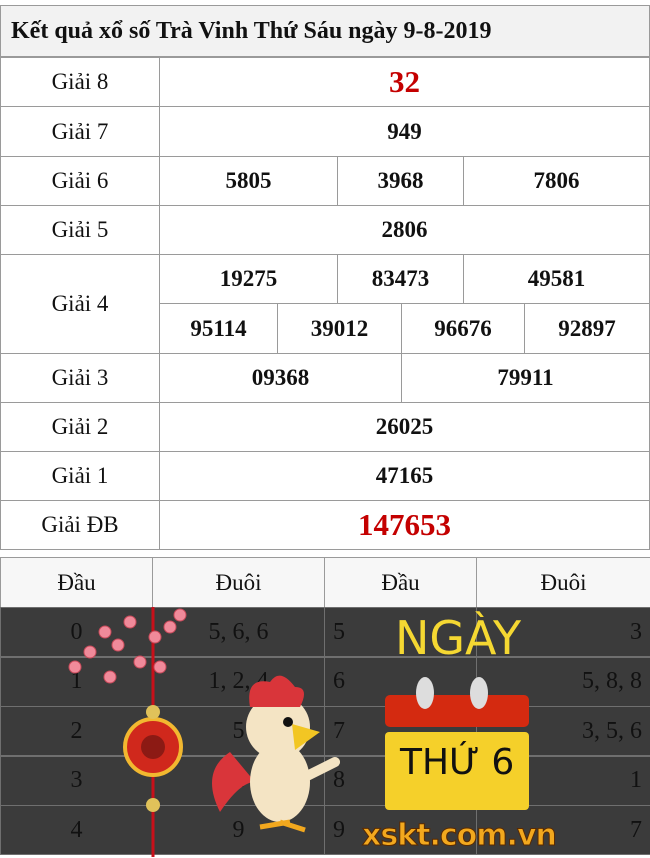  I want to click on prize-label: Giải 3, so click(80, 378).